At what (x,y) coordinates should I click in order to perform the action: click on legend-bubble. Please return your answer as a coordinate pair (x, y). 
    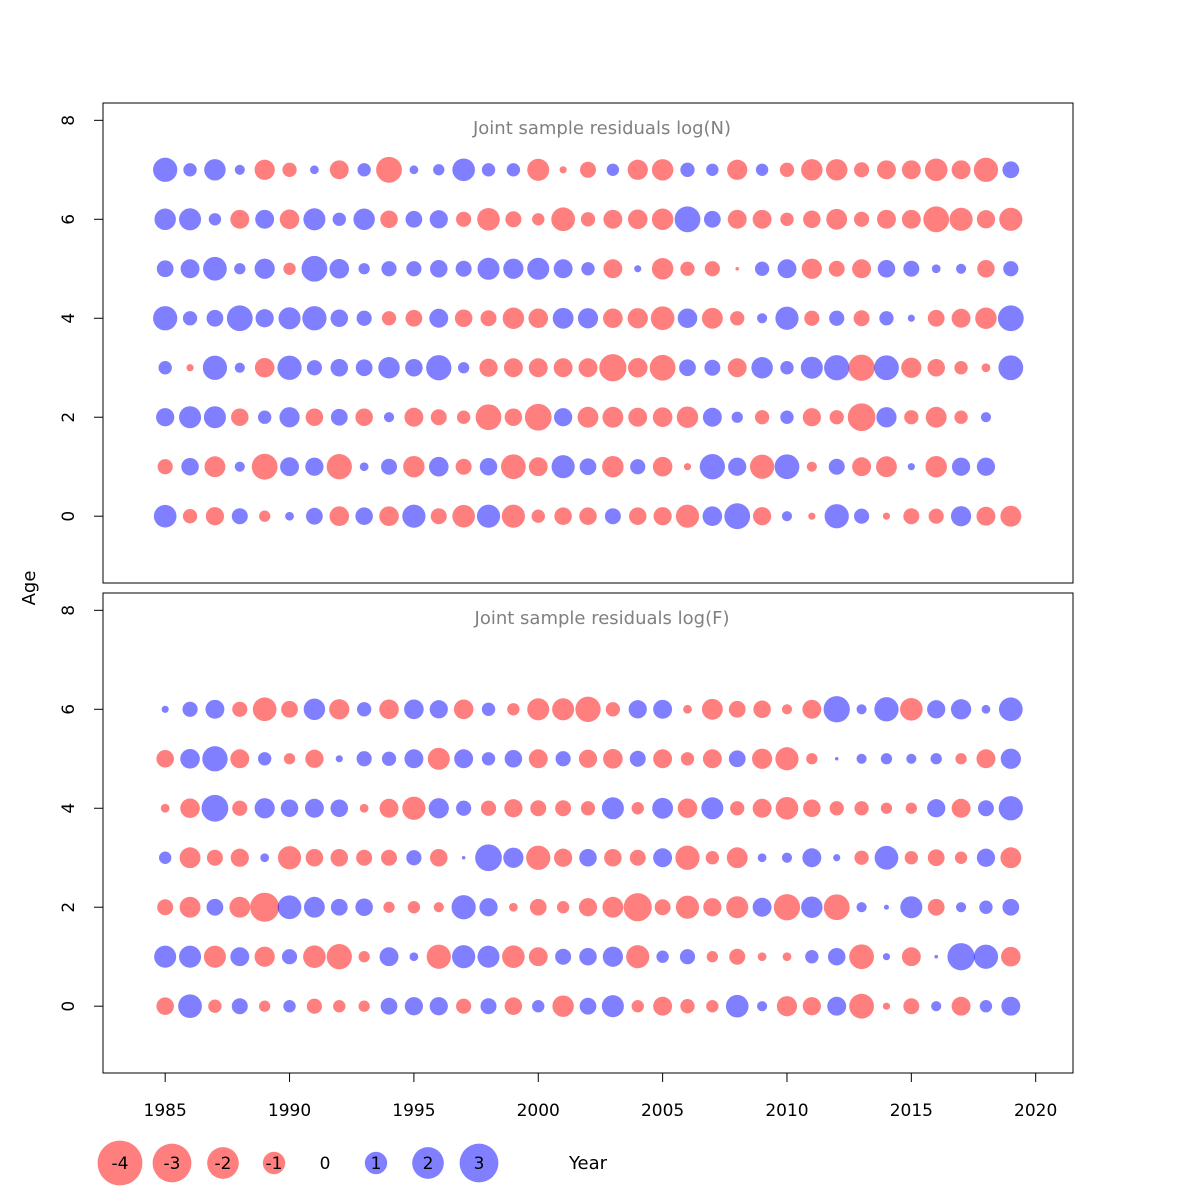
    Looking at the image, I should click on (120, 1163).